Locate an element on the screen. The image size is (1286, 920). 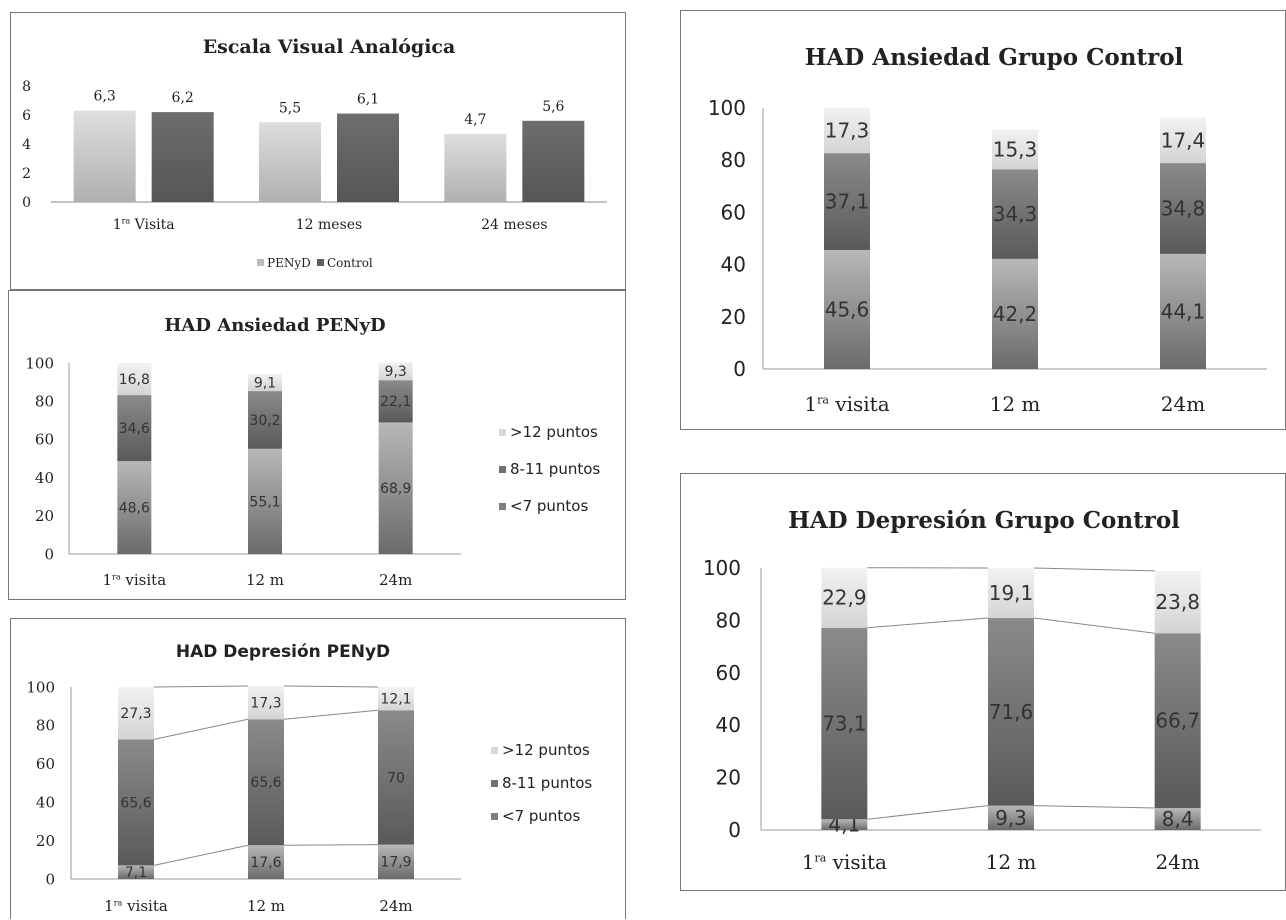
data-label: 48,6 is located at coordinates (134, 508).